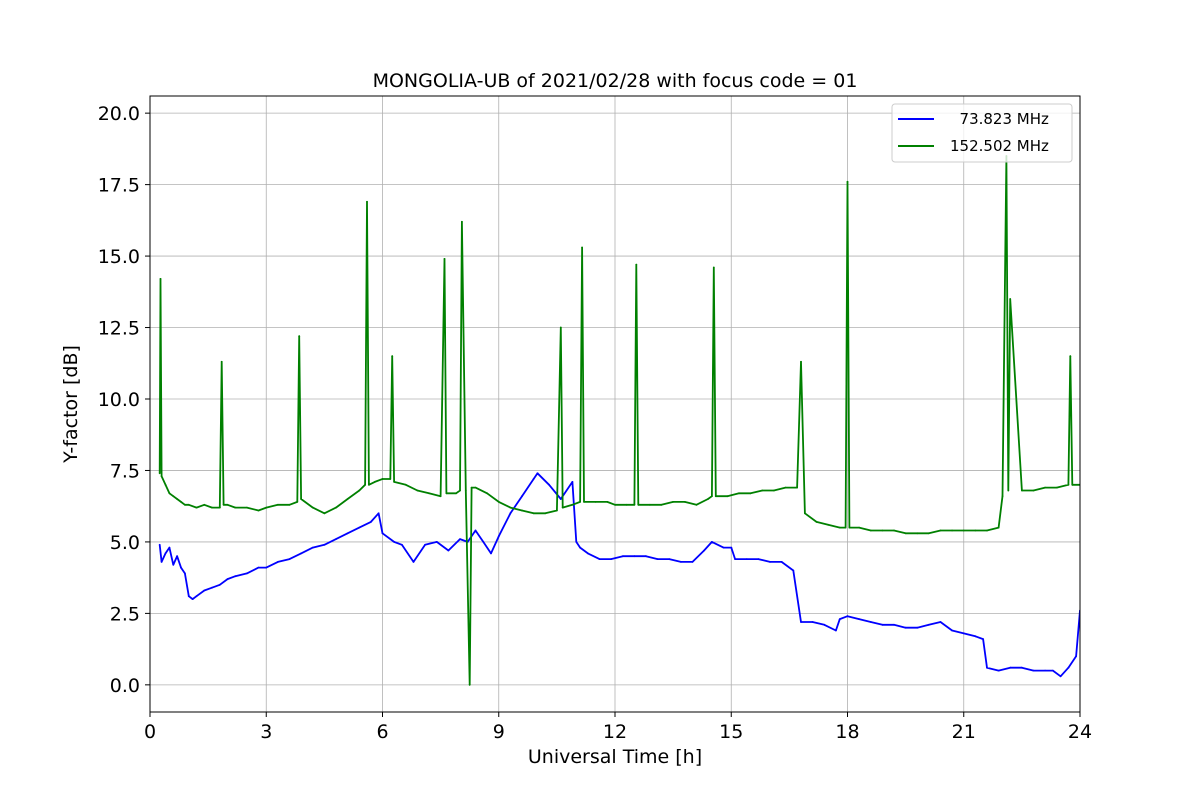 This screenshot has height=800, width=1200. What do you see at coordinates (964, 732) in the screenshot?
I see `x-tick-label-7: 21` at bounding box center [964, 732].